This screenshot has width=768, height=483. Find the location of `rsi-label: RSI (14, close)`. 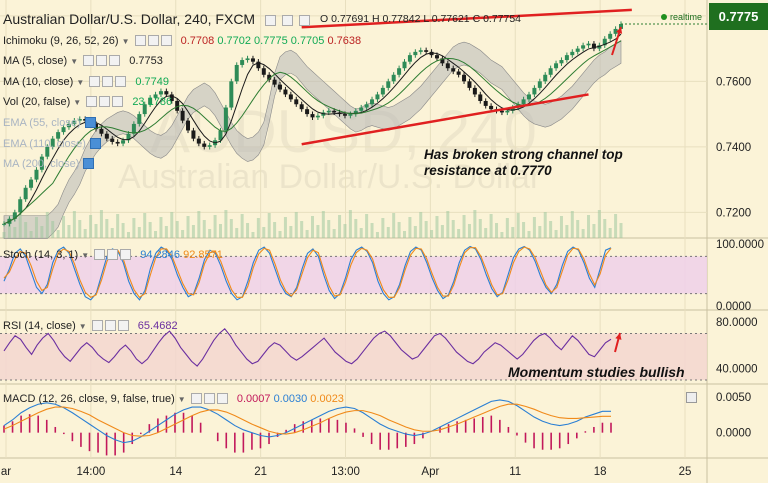

rsi-label: RSI (14, close) is located at coordinates (39, 326).